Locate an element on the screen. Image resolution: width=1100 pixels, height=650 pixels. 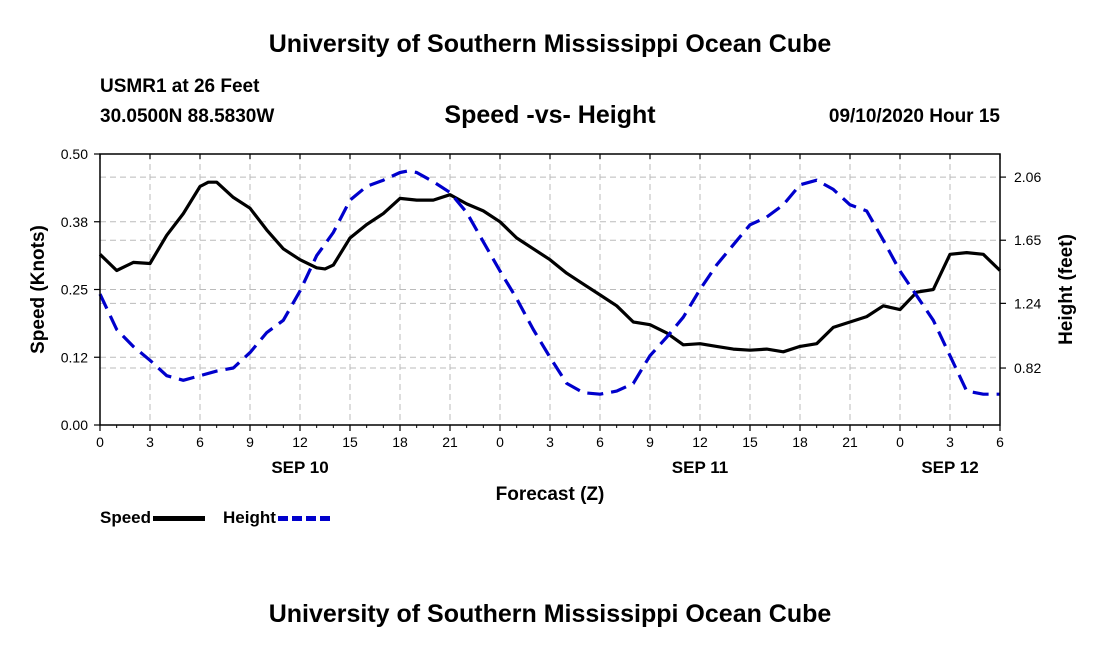
legend-speed-label: Speed is located at coordinates (126, 517).